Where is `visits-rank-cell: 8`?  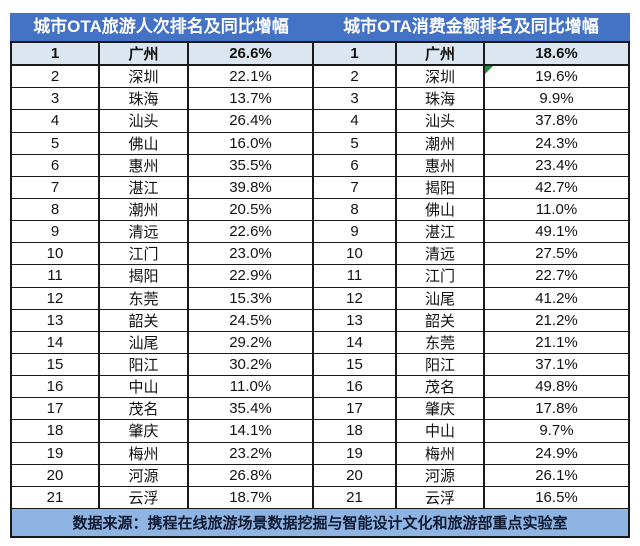
visits-rank-cell: 8 is located at coordinates (55, 209).